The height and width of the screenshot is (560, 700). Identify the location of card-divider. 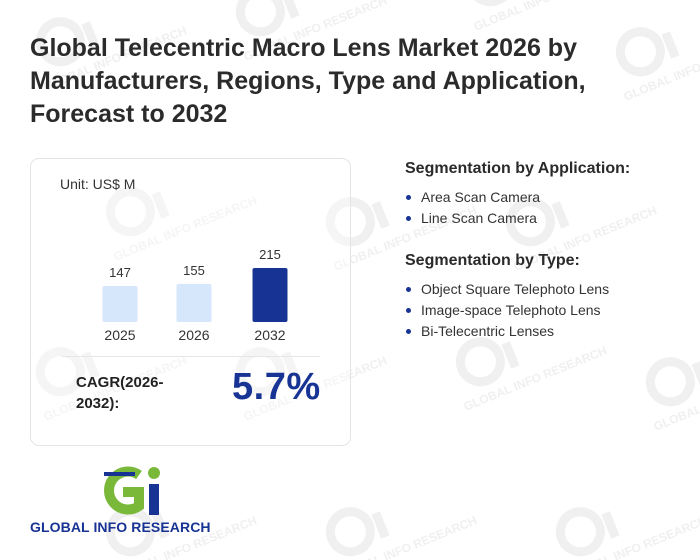
(191, 356).